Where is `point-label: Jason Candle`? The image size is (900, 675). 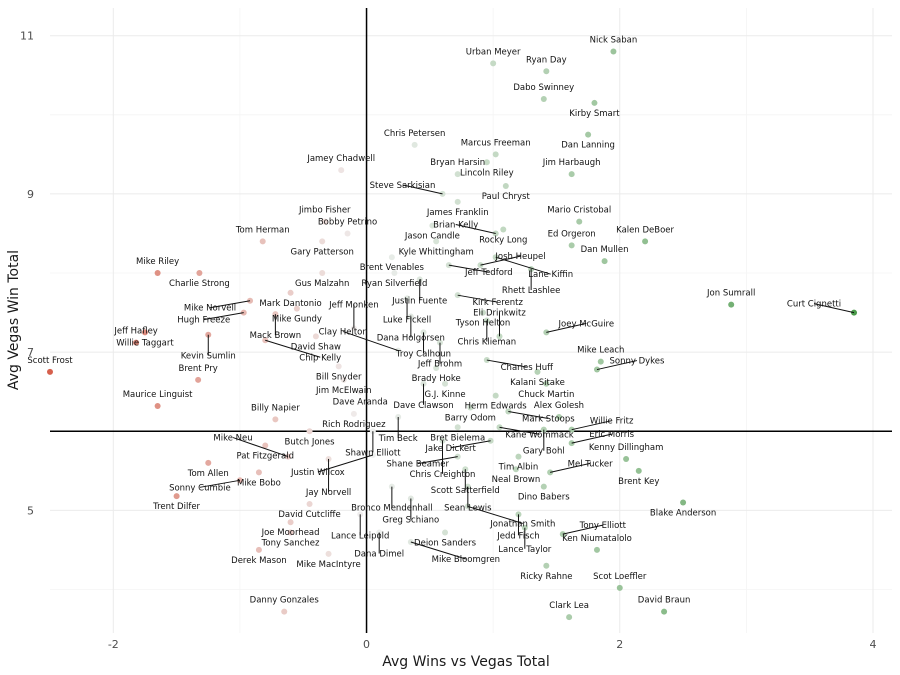 point-label: Jason Candle is located at coordinates (432, 237).